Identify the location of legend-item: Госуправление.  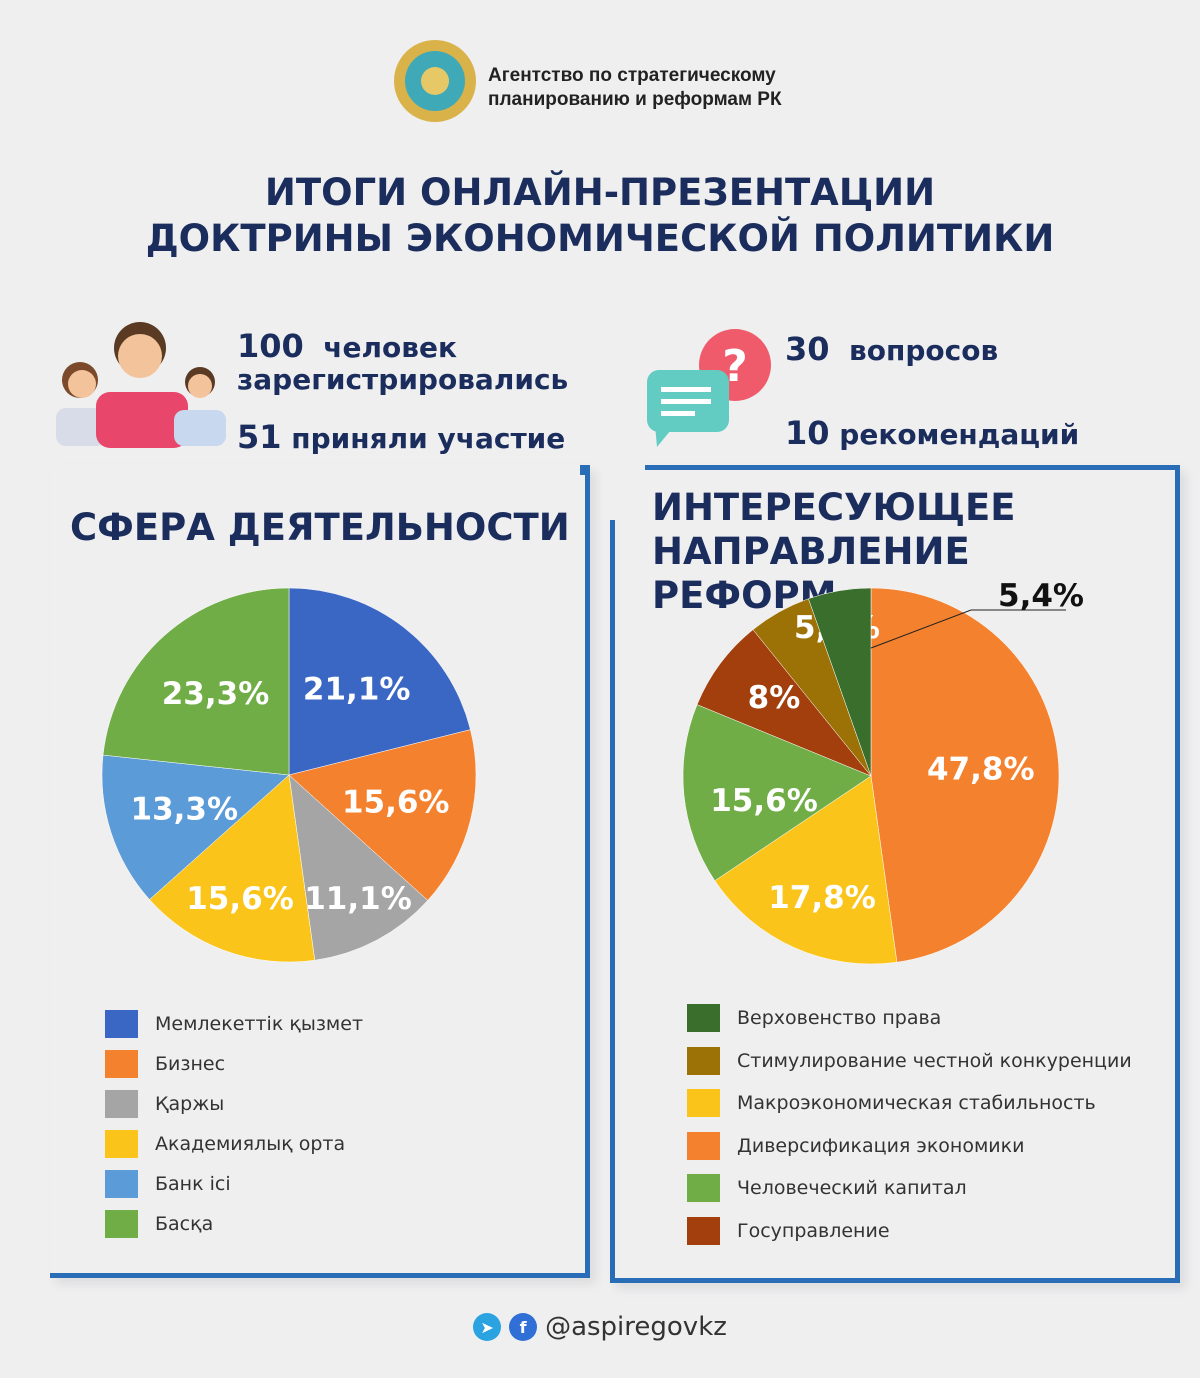
(909, 1231).